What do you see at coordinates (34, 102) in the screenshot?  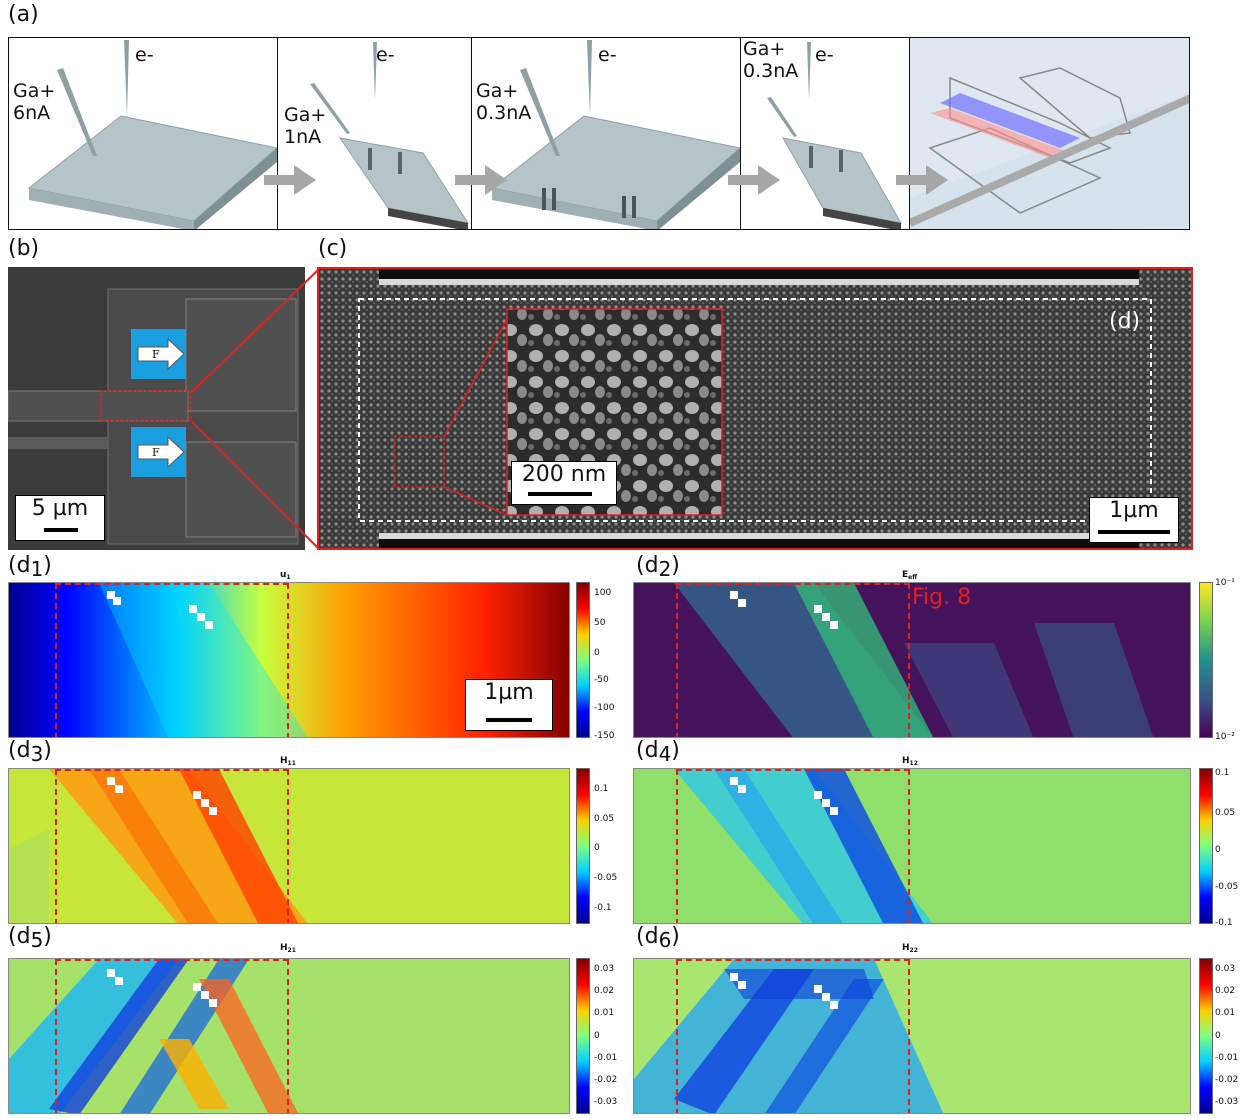 I see `step-1-beam-text: Ga+ 6nA` at bounding box center [34, 102].